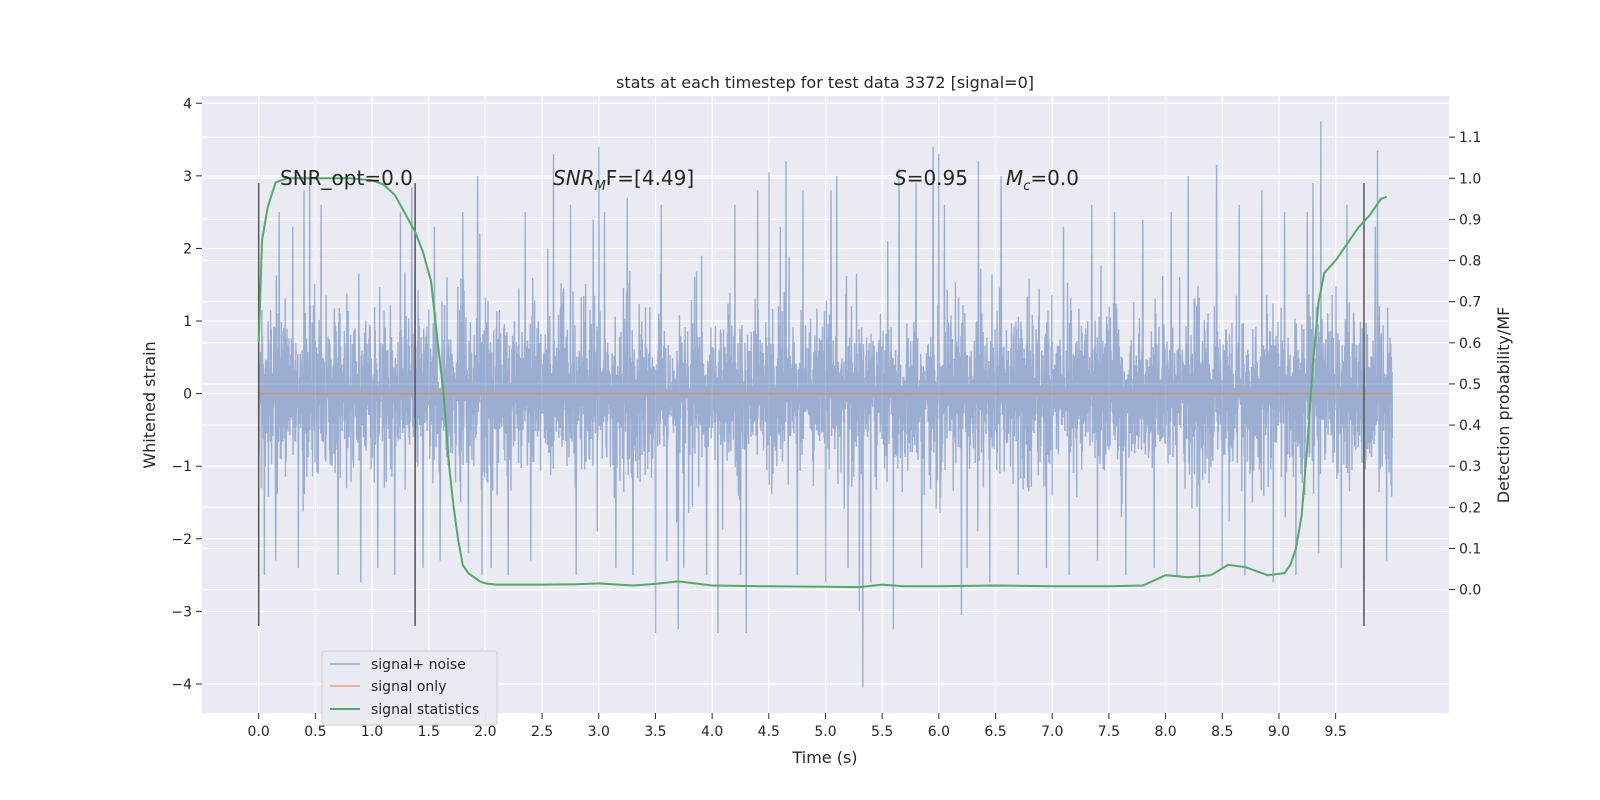 The image size is (1600, 800). What do you see at coordinates (574, 178) in the screenshot?
I see `snr-mf-prefix: SNR` at bounding box center [574, 178].